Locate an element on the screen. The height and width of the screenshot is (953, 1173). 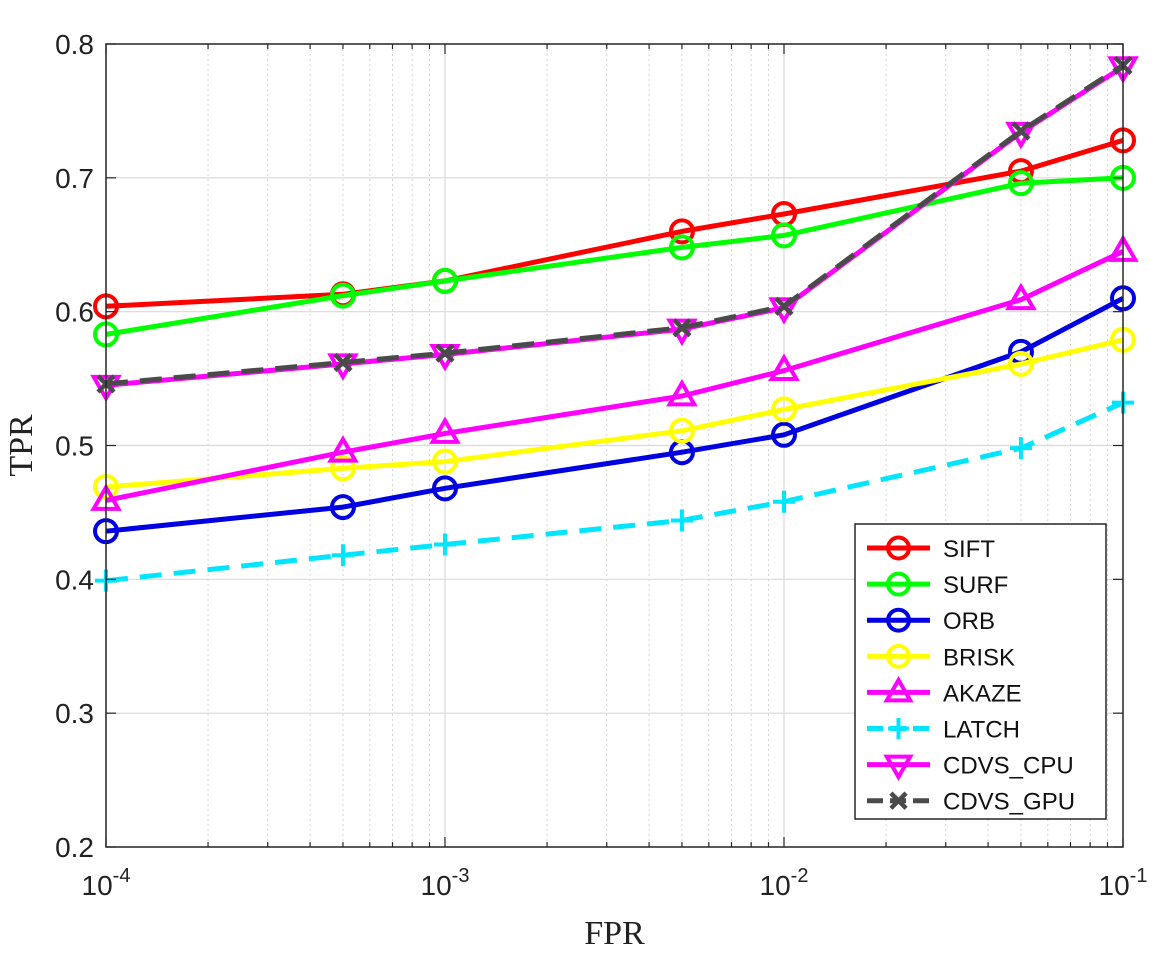
legend-label-sift: SIFT is located at coordinates (969, 549).